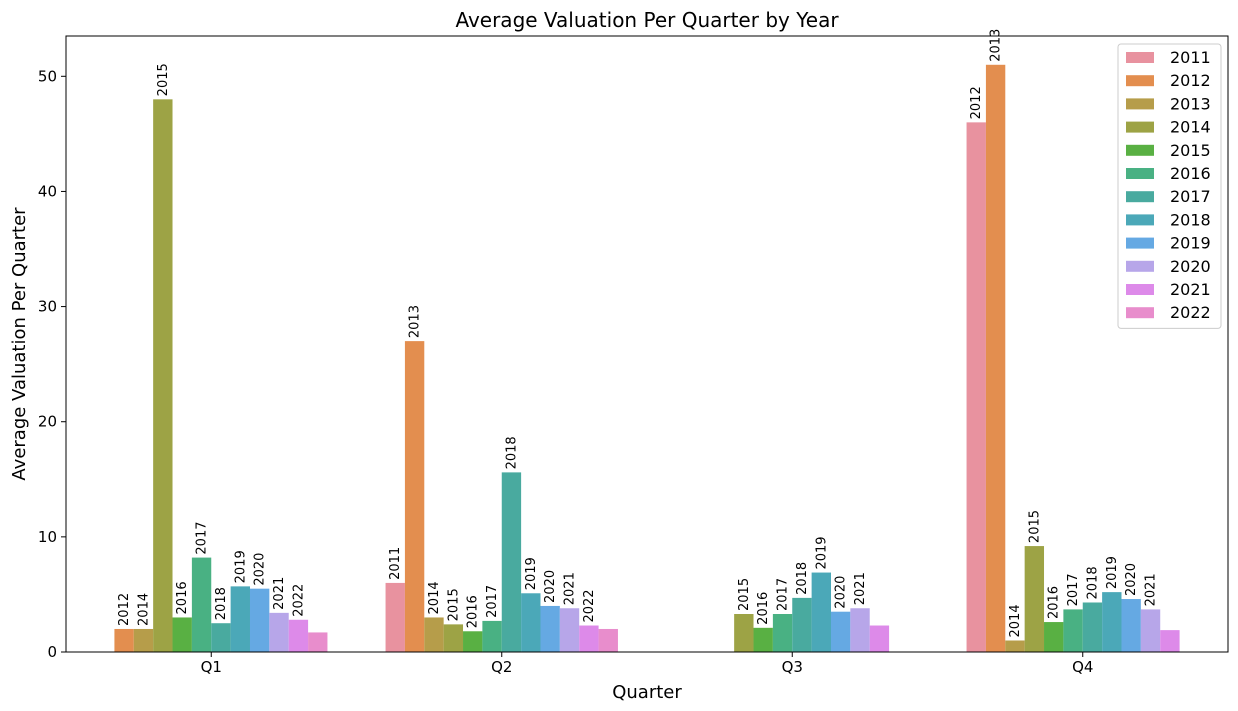 The image size is (1238, 711). What do you see at coordinates (163, 375) in the screenshot?
I see `bar-q1-2014` at bounding box center [163, 375].